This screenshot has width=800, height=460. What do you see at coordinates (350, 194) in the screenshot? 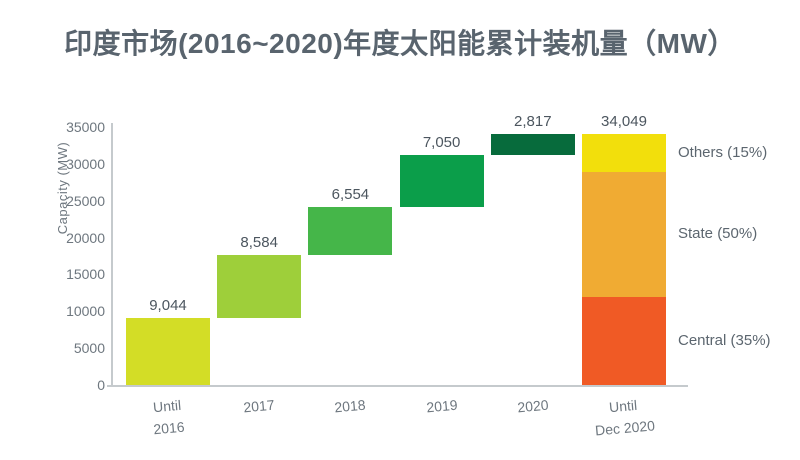
I see `value-label-2018: 6,554` at bounding box center [350, 194].